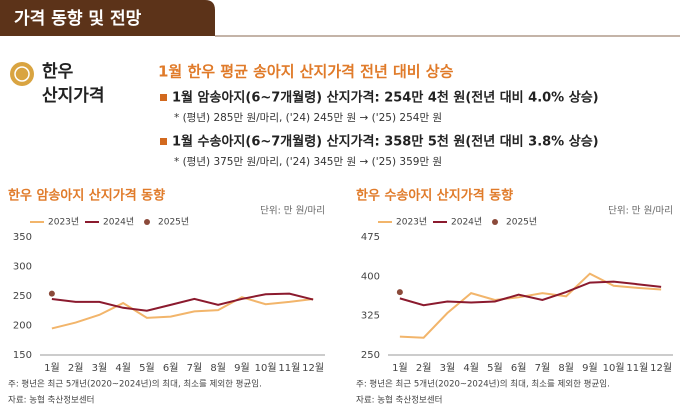  What do you see at coordinates (370, 276) in the screenshot?
I see `y-tick-label: 400` at bounding box center [370, 276].